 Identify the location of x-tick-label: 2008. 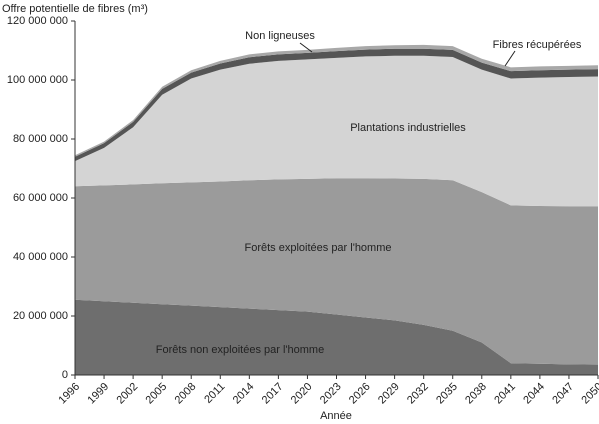
(186, 394).